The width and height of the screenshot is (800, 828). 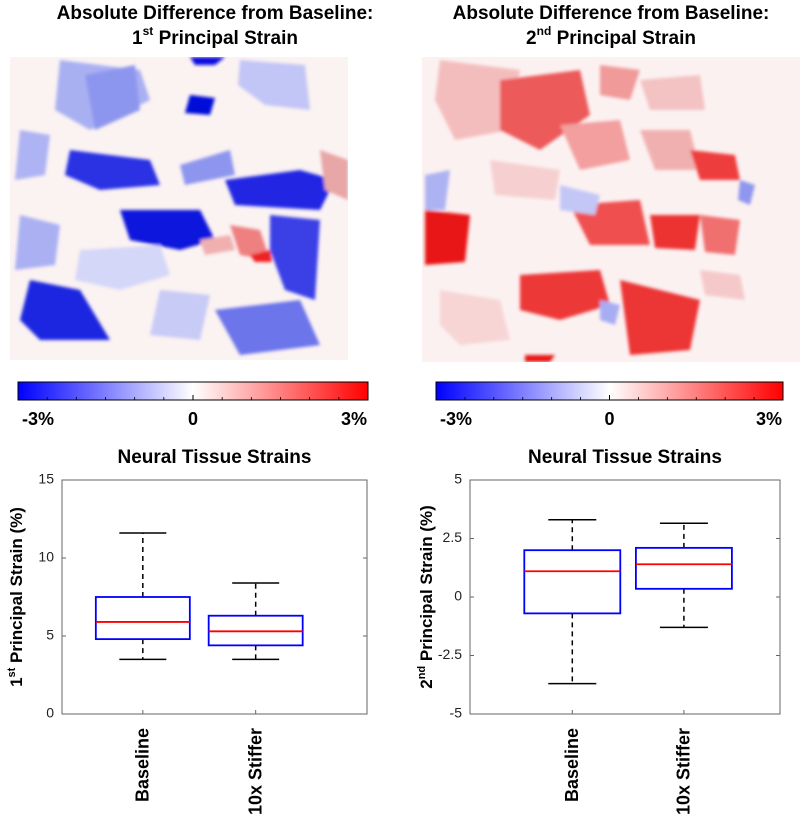 I want to click on y-tick-label: 10, so click(x=46, y=557).